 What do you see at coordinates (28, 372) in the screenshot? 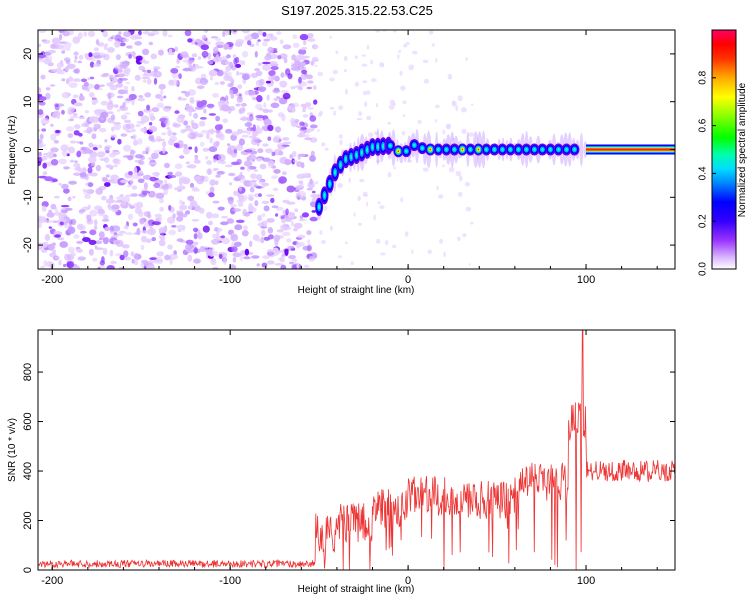
I see `snr-y-tick-label: 800` at bounding box center [28, 372].